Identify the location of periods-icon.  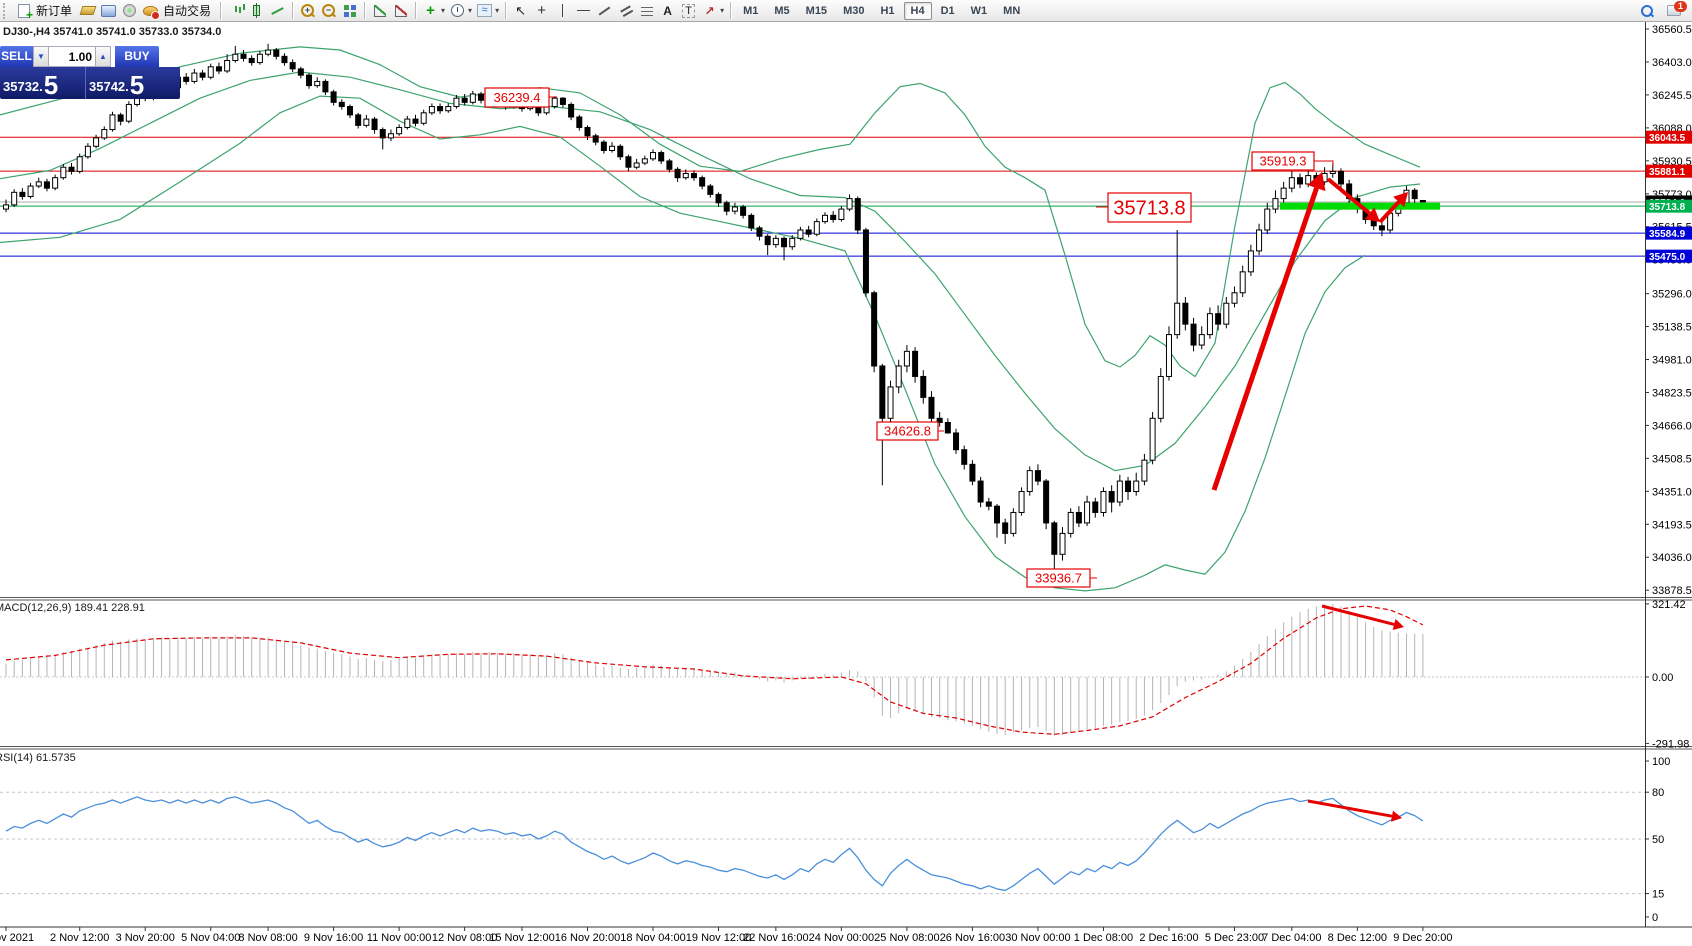
(457, 11).